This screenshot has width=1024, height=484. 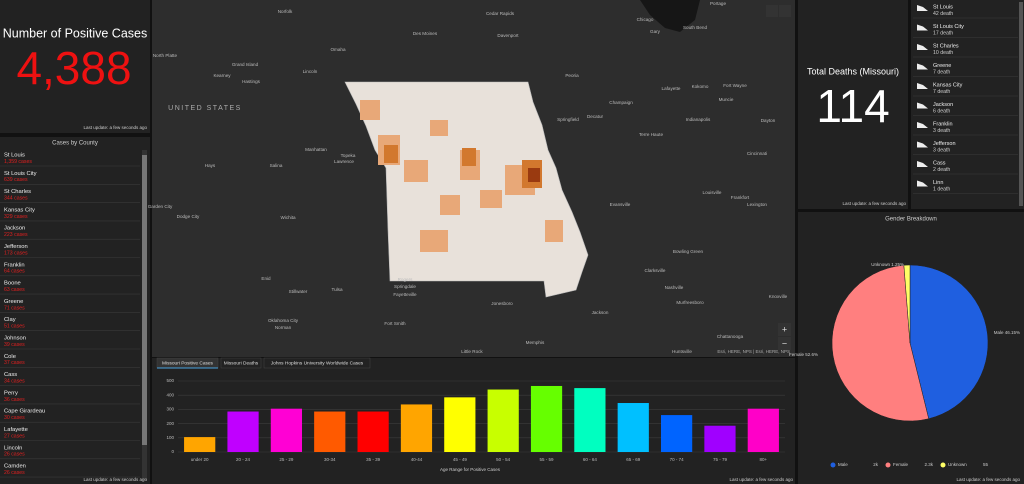 I want to click on map-label: Fort Smith, so click(x=395, y=323).